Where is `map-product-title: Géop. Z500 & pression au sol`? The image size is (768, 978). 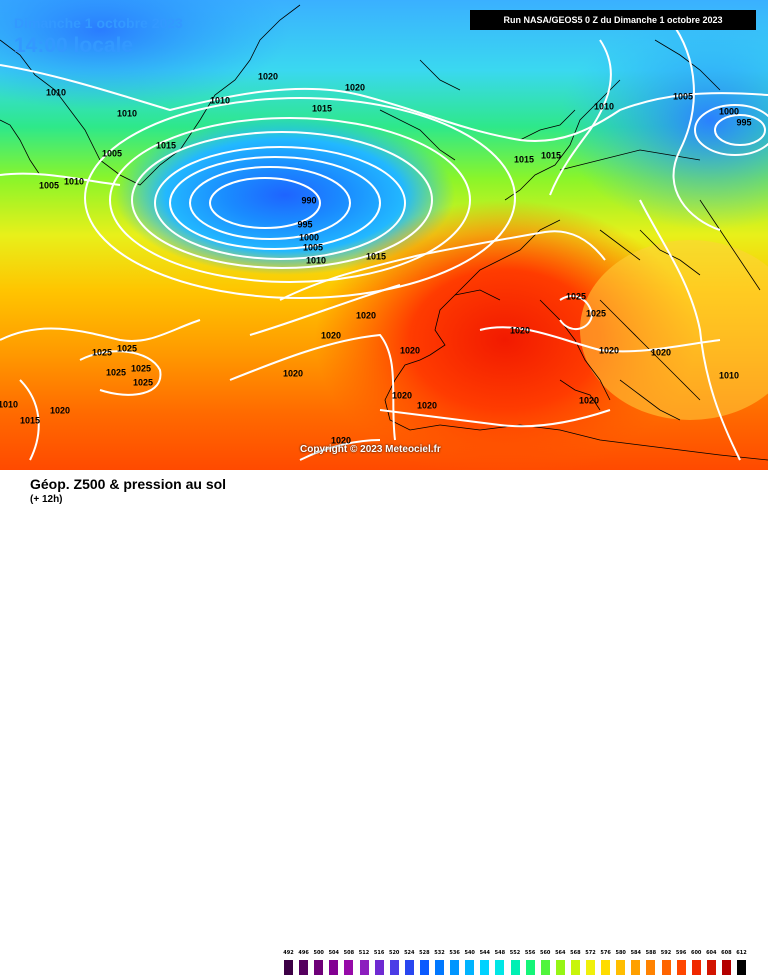
map-product-title: Géop. Z500 & pression au sol is located at coordinates (128, 484).